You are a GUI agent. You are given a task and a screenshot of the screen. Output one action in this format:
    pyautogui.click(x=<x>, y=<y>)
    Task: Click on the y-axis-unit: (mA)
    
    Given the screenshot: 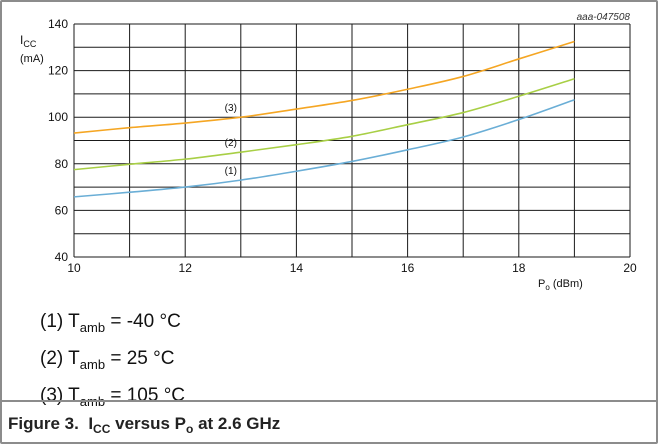 What is the action you would take?
    pyautogui.click(x=32, y=59)
    